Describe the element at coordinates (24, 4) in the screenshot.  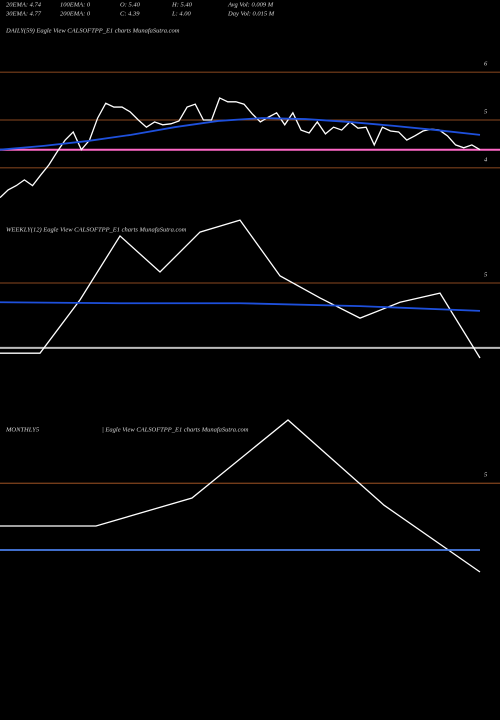
I see `header-stat: 20EMA: 4.74` at that location.